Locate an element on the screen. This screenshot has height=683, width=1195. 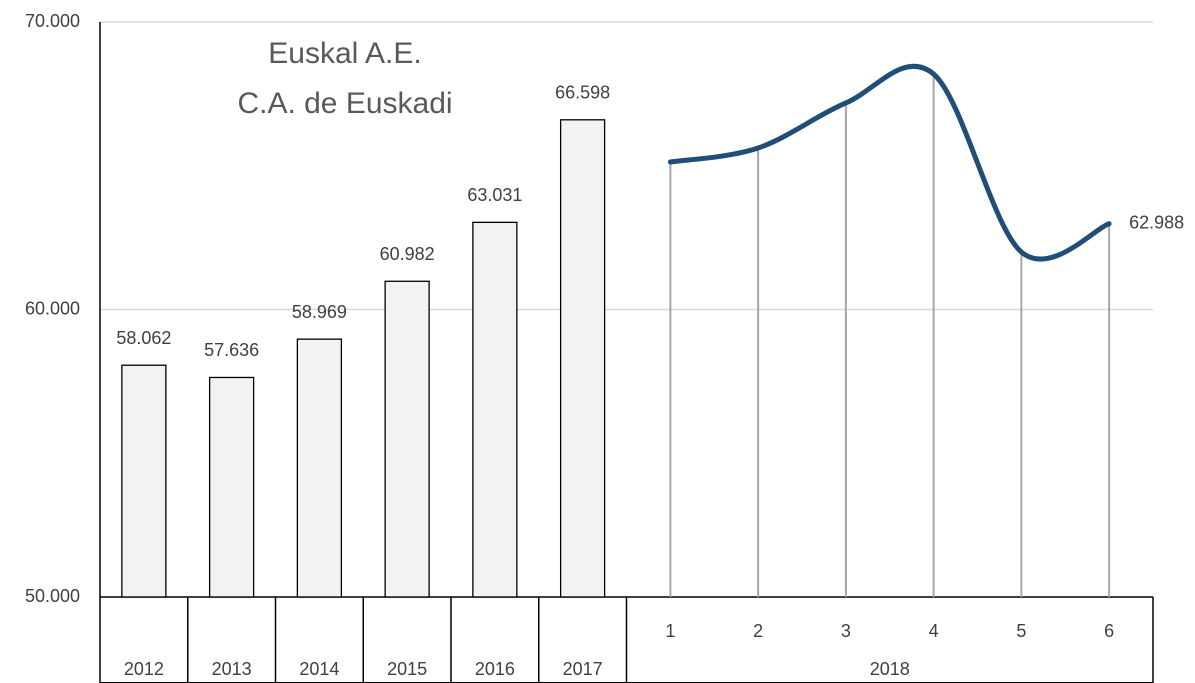
x-tick-label: 2013 is located at coordinates (232, 669).